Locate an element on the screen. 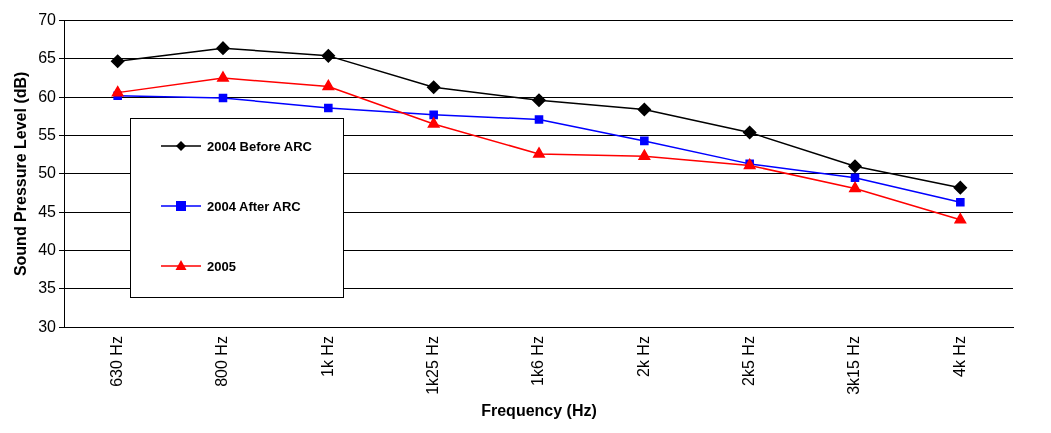  legend-label: 2005 is located at coordinates (221, 266).